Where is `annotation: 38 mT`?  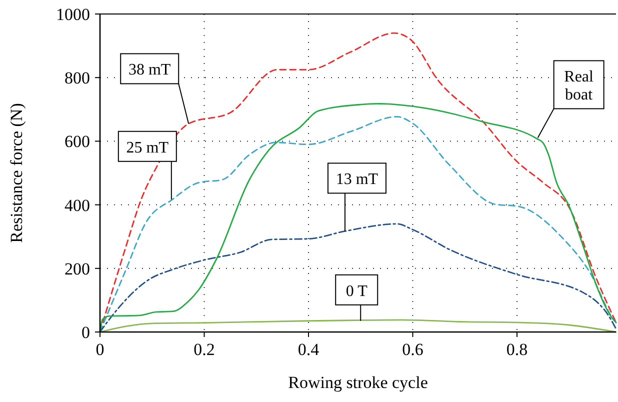 annotation: 38 mT is located at coordinates (149, 70).